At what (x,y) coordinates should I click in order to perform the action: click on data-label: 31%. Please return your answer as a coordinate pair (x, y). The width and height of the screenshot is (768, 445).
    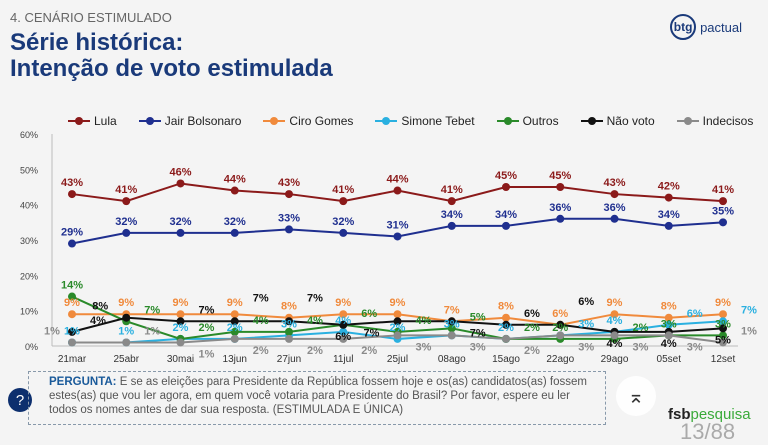
    Looking at the image, I should click on (397, 225).